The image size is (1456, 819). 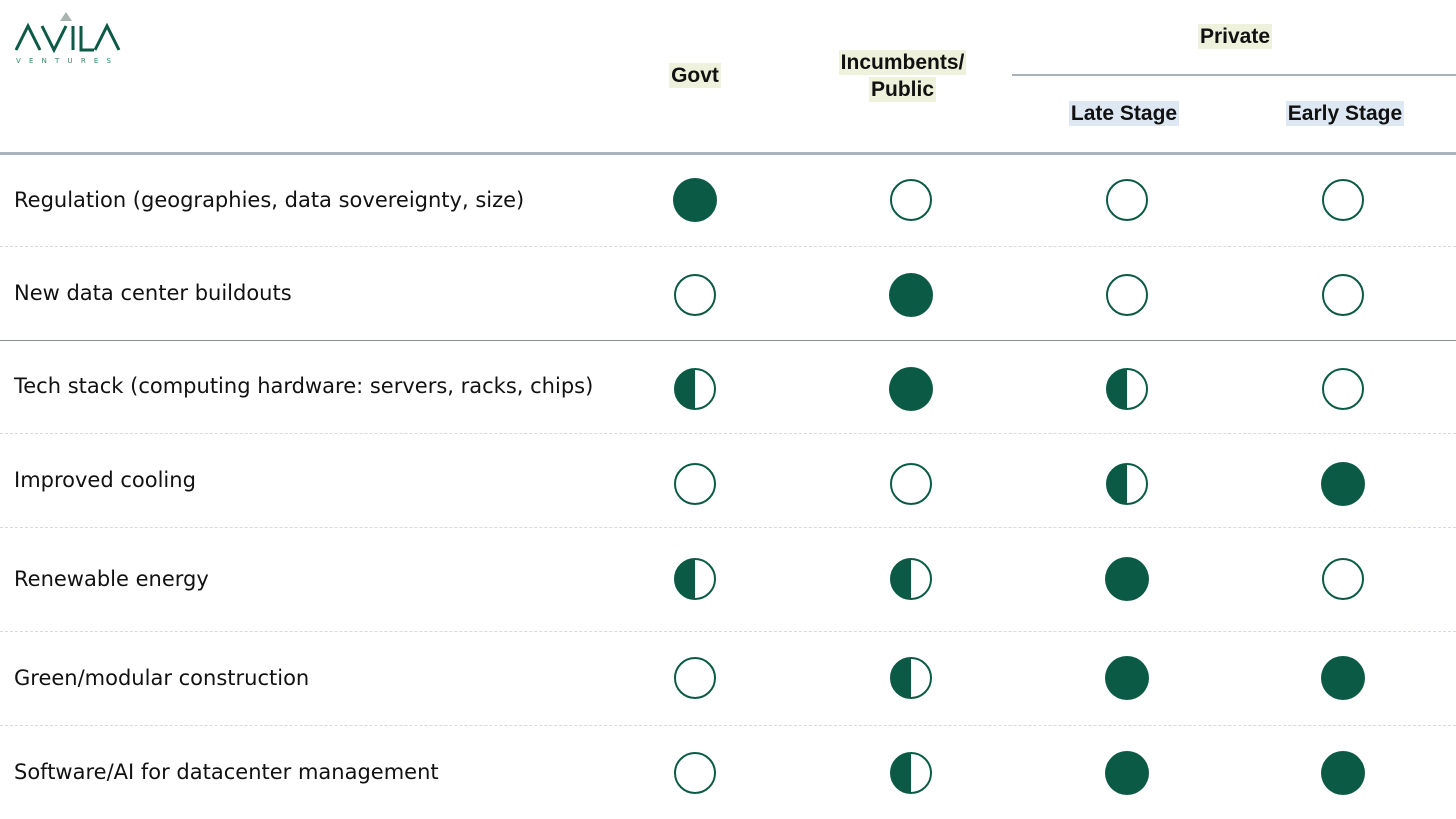 I want to click on row-label-software-ai: Software/AI for datacenter management, so click(x=226, y=772).